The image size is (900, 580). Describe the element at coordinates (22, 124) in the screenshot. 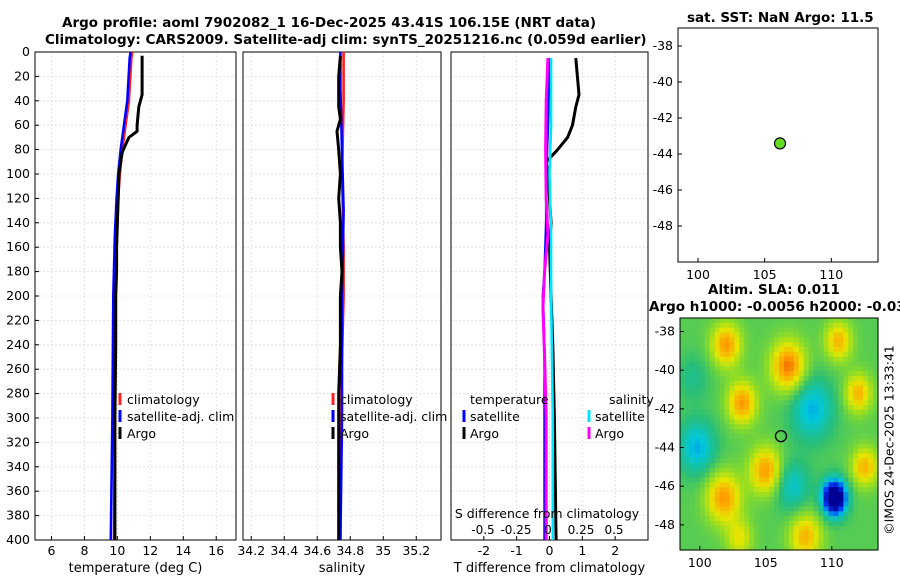

I see `depth-tick-label: 60` at that location.